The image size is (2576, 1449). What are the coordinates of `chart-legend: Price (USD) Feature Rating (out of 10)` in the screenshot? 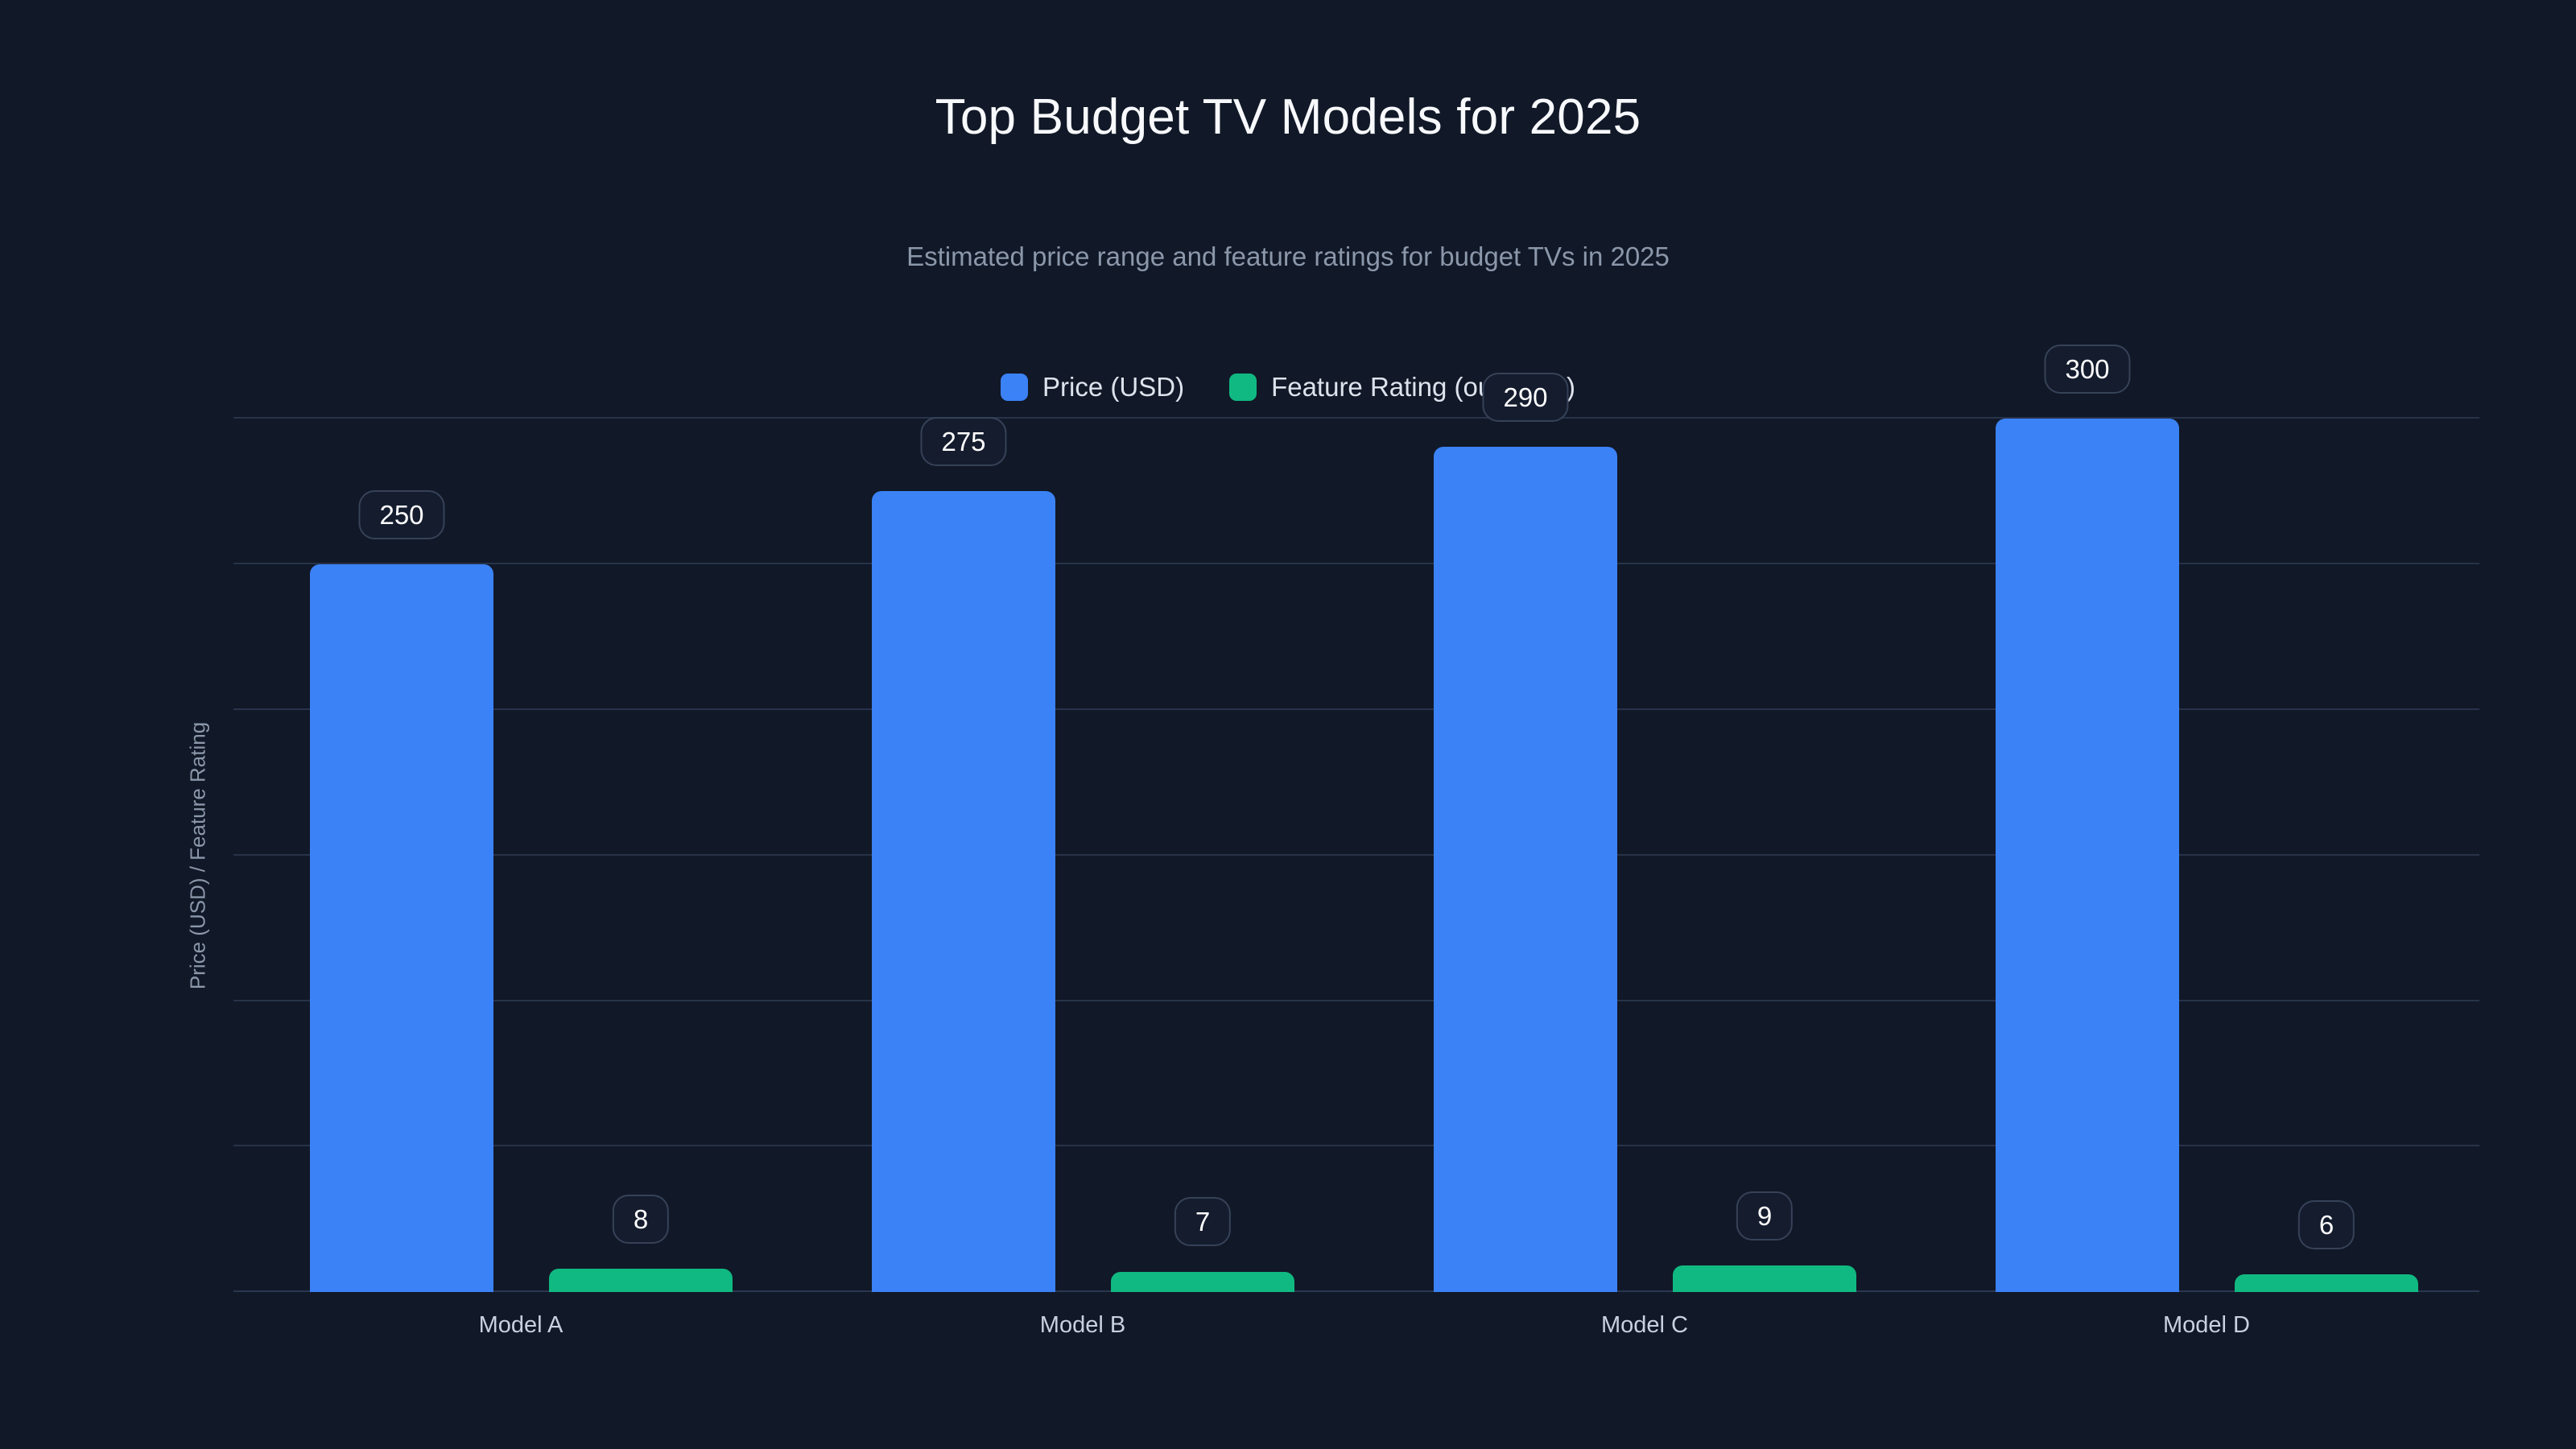 It's located at (1288, 387).